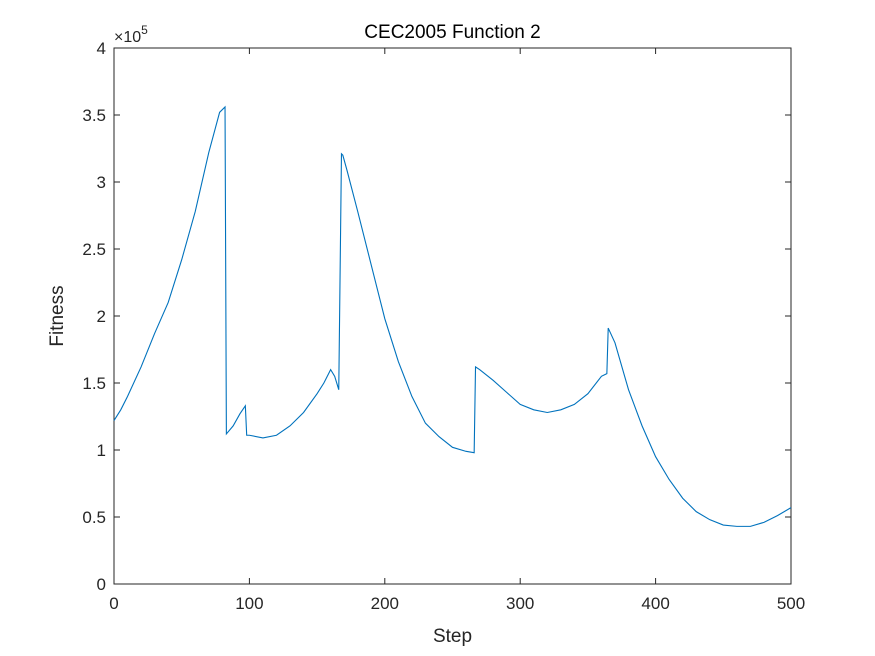 Image resolution: width=875 pixels, height=656 pixels. What do you see at coordinates (94, 249) in the screenshot?
I see `y-tick-label: 2.5` at bounding box center [94, 249].